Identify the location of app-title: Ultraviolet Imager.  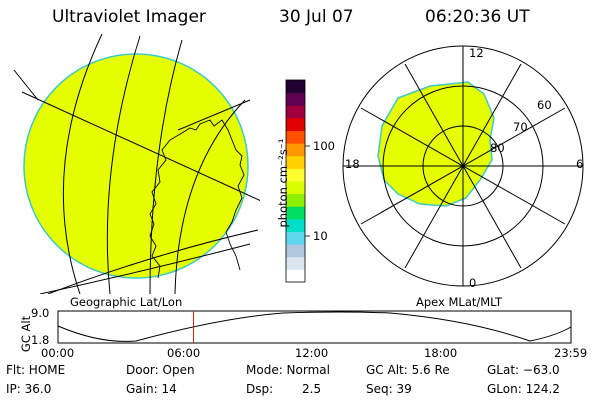
(129, 17).